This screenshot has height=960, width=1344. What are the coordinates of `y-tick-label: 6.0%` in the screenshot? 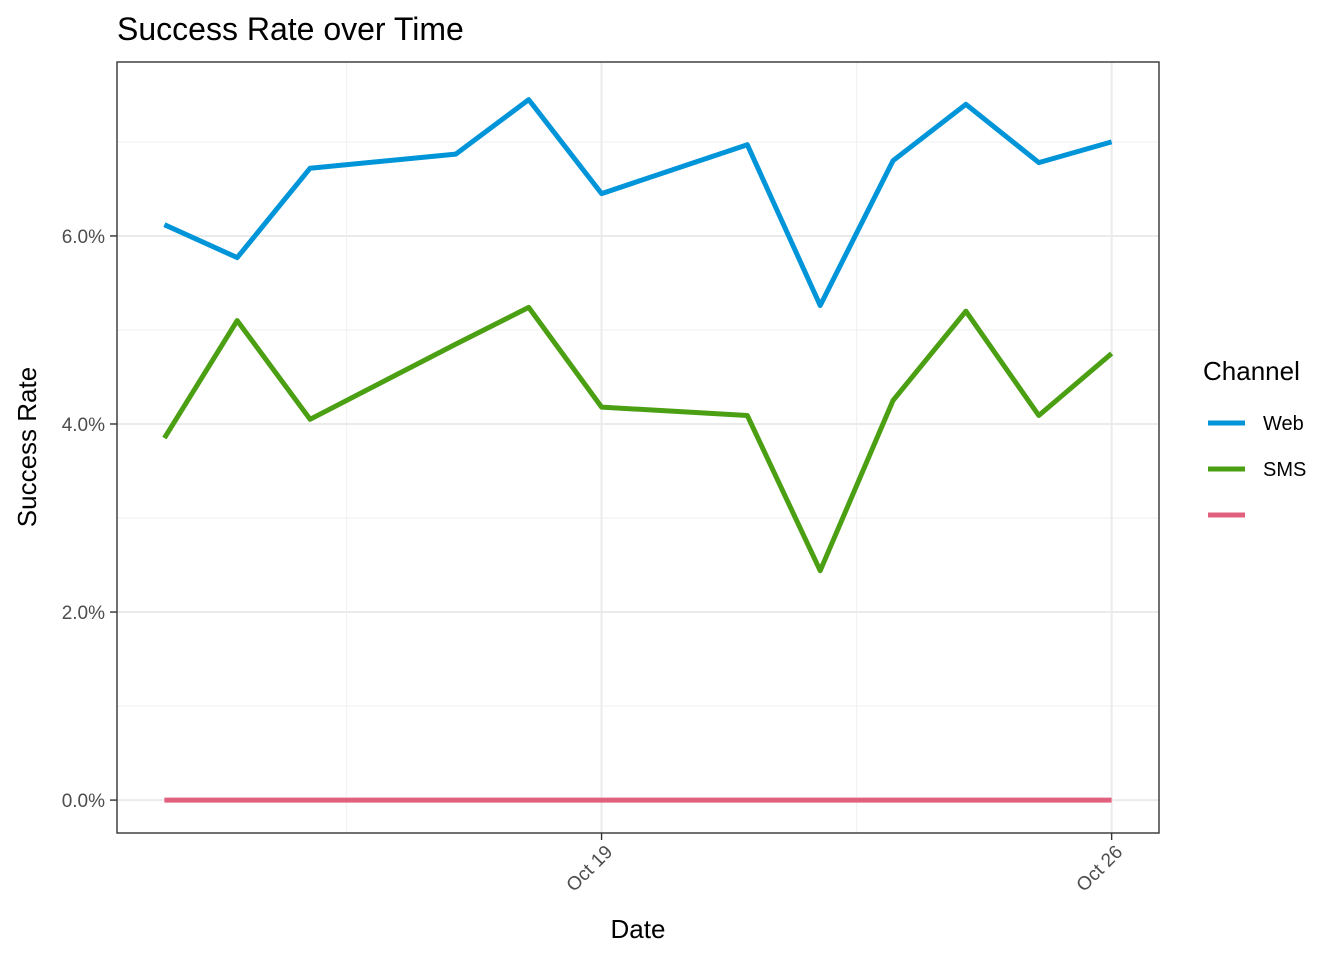 It's located at (83, 237).